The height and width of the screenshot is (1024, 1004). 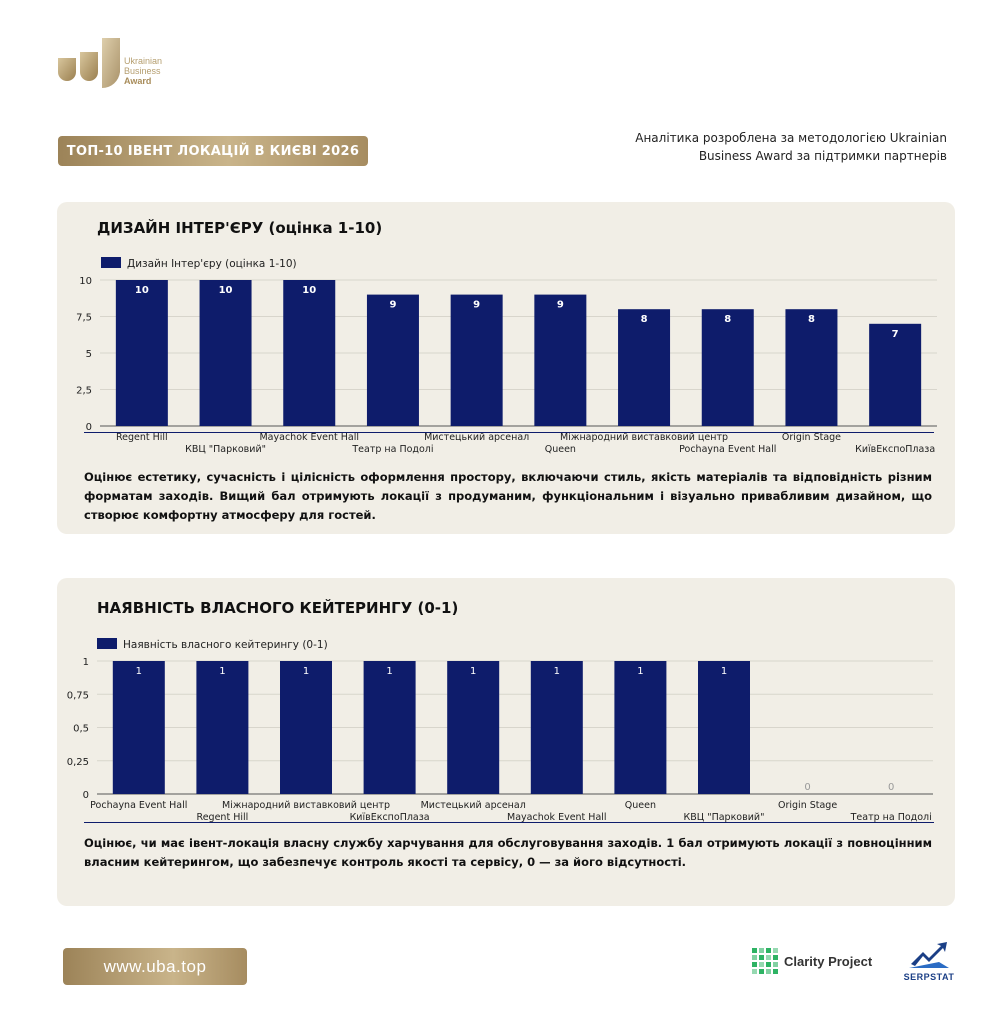 I want to click on y-tick-label: 0,5, so click(x=81, y=729).